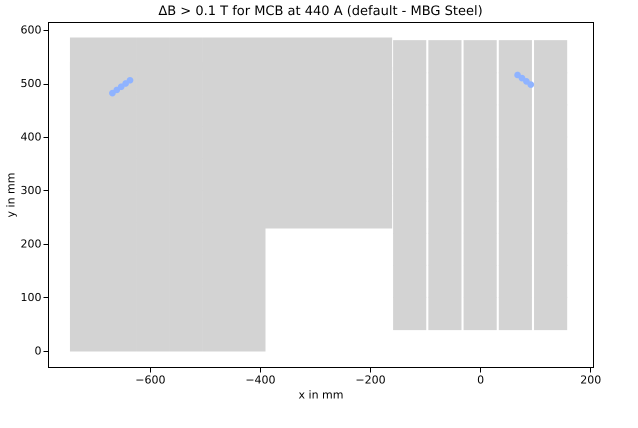 This screenshot has width=638, height=428. I want to click on y-tick-label: 200, so click(31, 243).